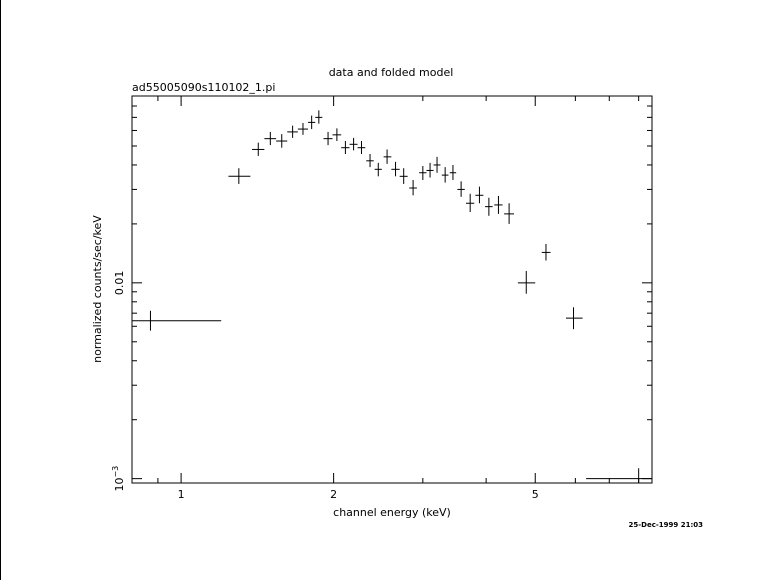 Image resolution: width=781 pixels, height=580 pixels. Describe the element at coordinates (392, 512) in the screenshot. I see `x-axis-title: channel energy (keV)` at that location.